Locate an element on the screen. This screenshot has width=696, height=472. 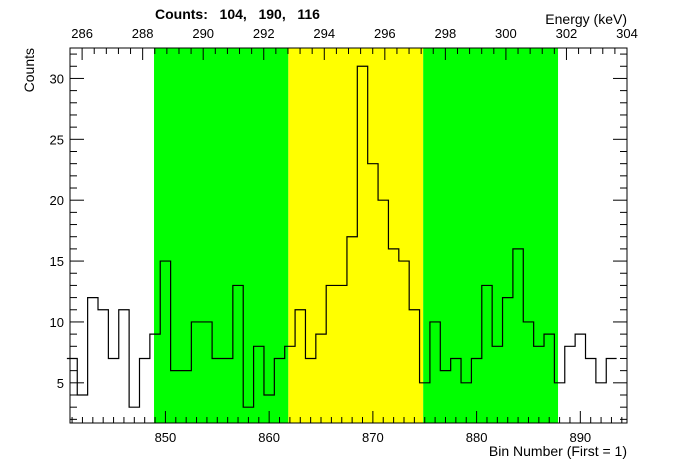
y-tick-label-30: 30 is located at coordinates (57, 78).